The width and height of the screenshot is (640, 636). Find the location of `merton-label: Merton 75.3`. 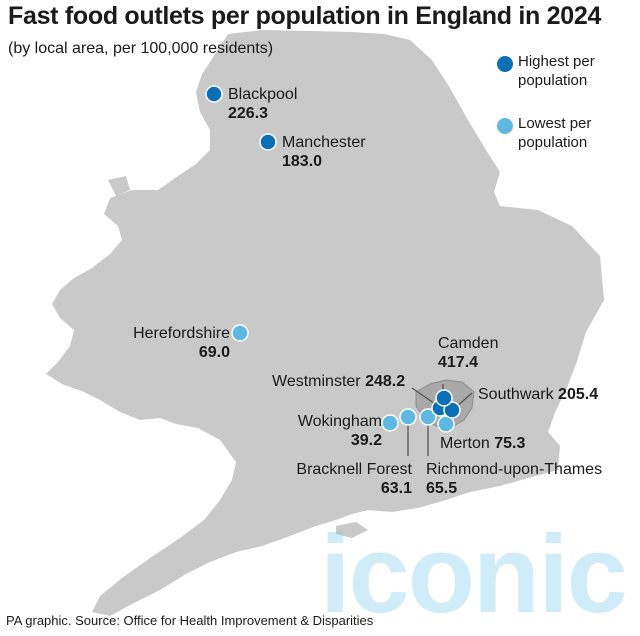

merton-label: Merton 75.3 is located at coordinates (482, 443).